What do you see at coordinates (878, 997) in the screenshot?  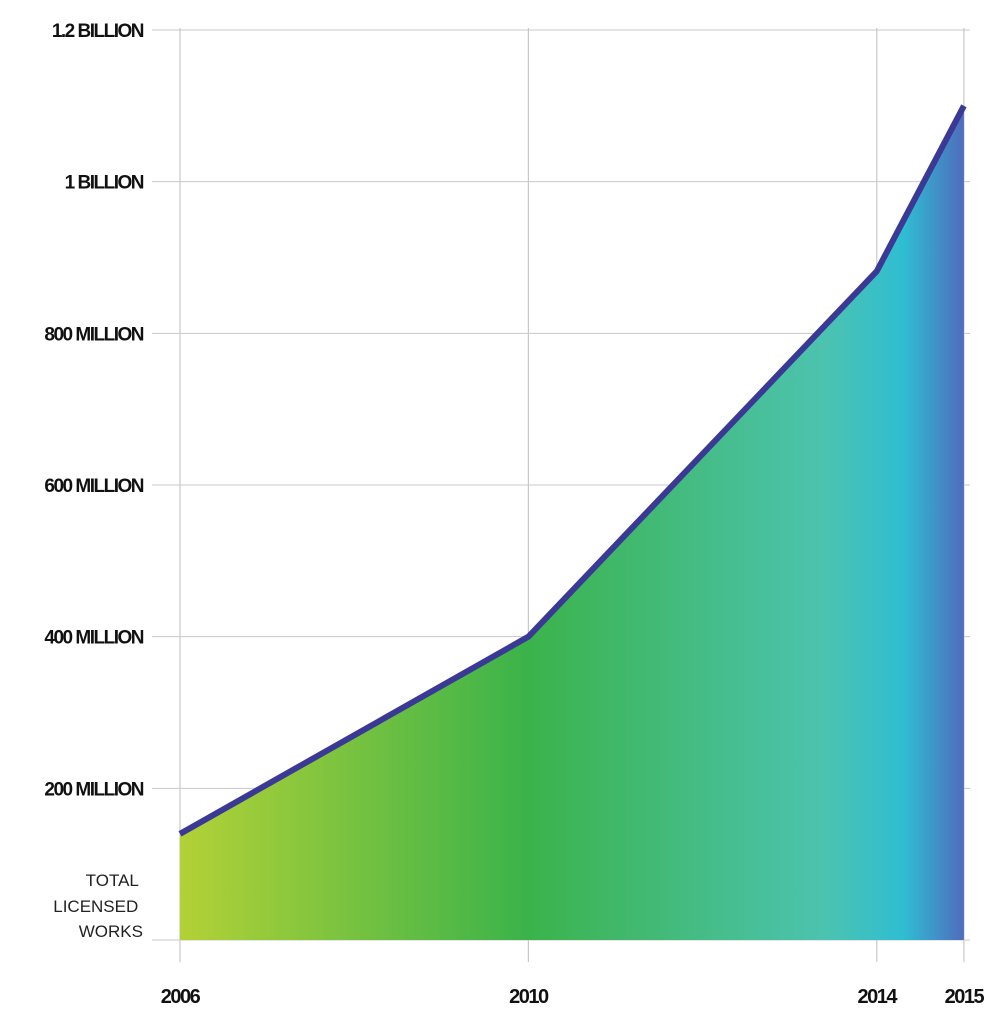 I see `x-tick-label: 2014` at bounding box center [878, 997].